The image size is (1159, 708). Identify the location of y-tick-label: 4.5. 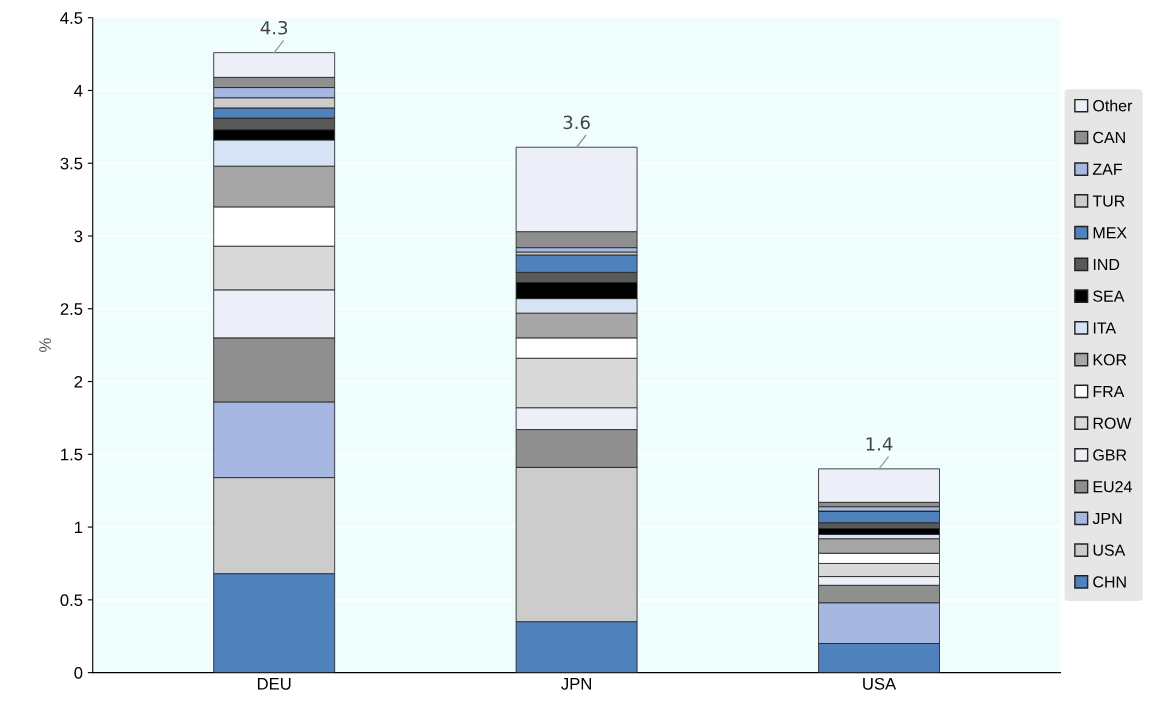
(71, 18).